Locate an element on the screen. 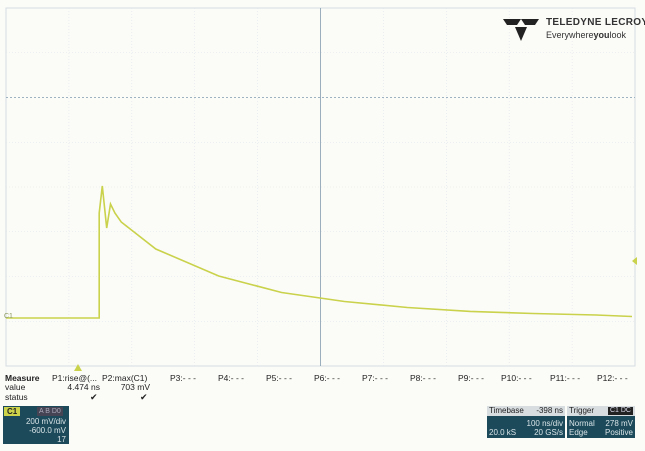  c1-flags: A B D0 is located at coordinates (50, 411).